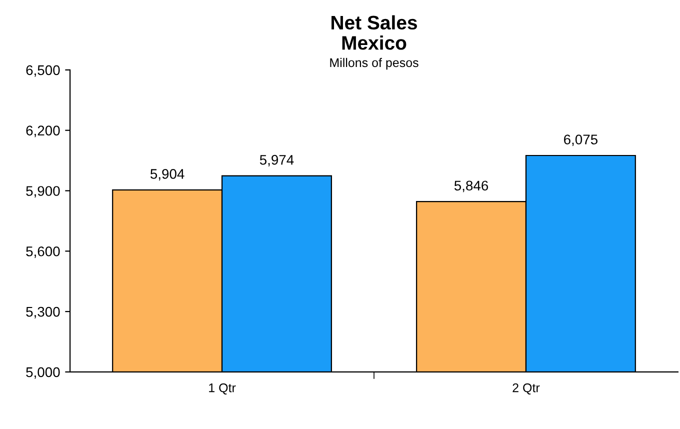 This screenshot has width=680, height=429. Describe the element at coordinates (471, 186) in the screenshot. I see `text: 5,846` at that location.